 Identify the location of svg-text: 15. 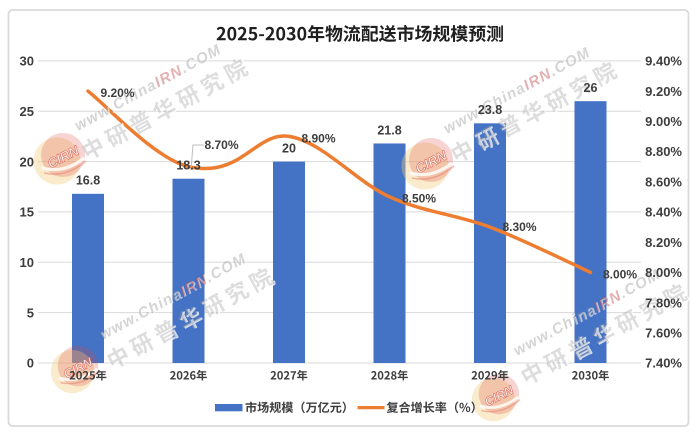
(27, 212).